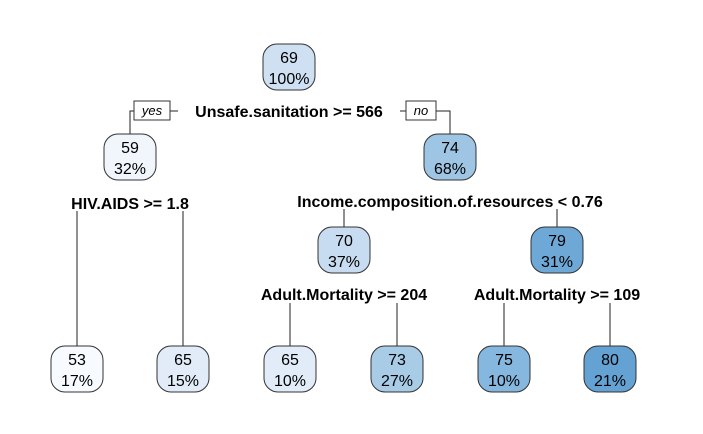 The width and height of the screenshot is (703, 434). Describe the element at coordinates (610, 360) in the screenshot. I see `node-value: 80` at that location.